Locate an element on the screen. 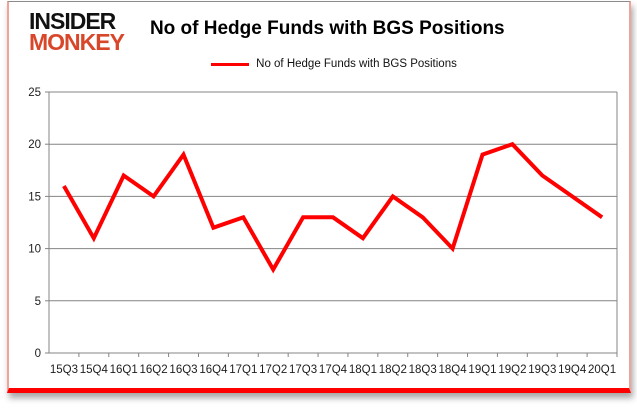 The height and width of the screenshot is (408, 637). x-axis-label: 18Q4 is located at coordinates (453, 370).